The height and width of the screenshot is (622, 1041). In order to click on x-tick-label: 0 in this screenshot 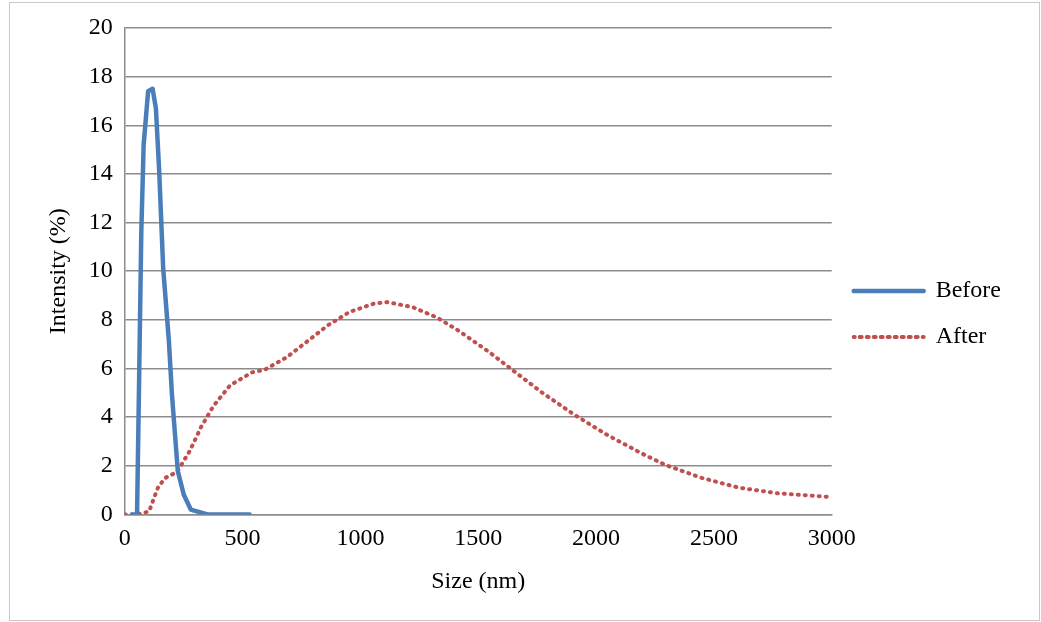, I will do `click(124, 537)`.